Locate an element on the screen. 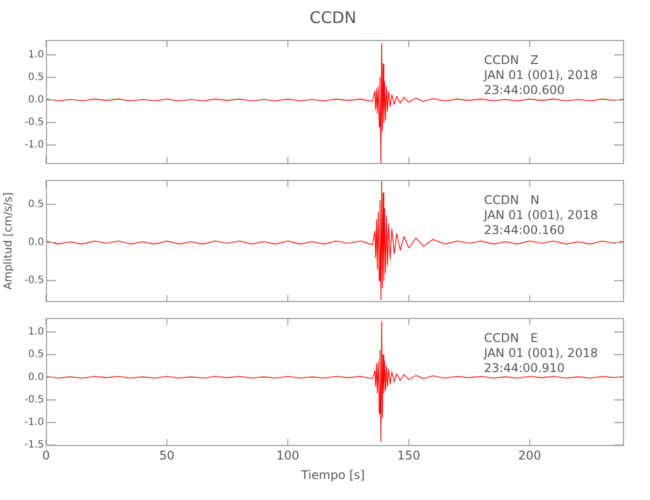  chart-title: CCDN is located at coordinates (333, 17).